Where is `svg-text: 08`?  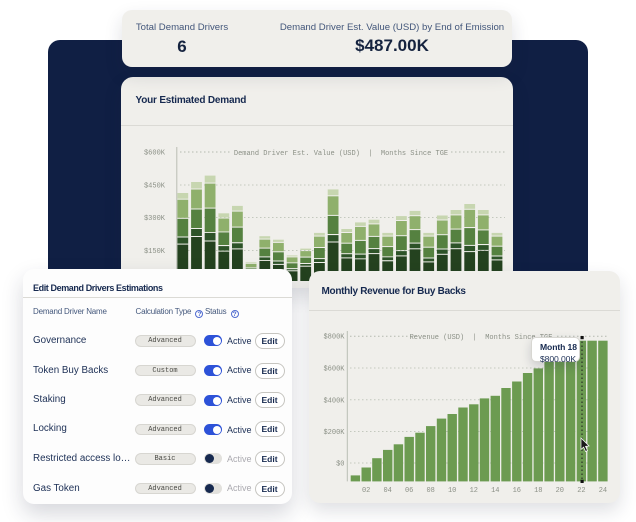
svg-text: 08 is located at coordinates (430, 491).